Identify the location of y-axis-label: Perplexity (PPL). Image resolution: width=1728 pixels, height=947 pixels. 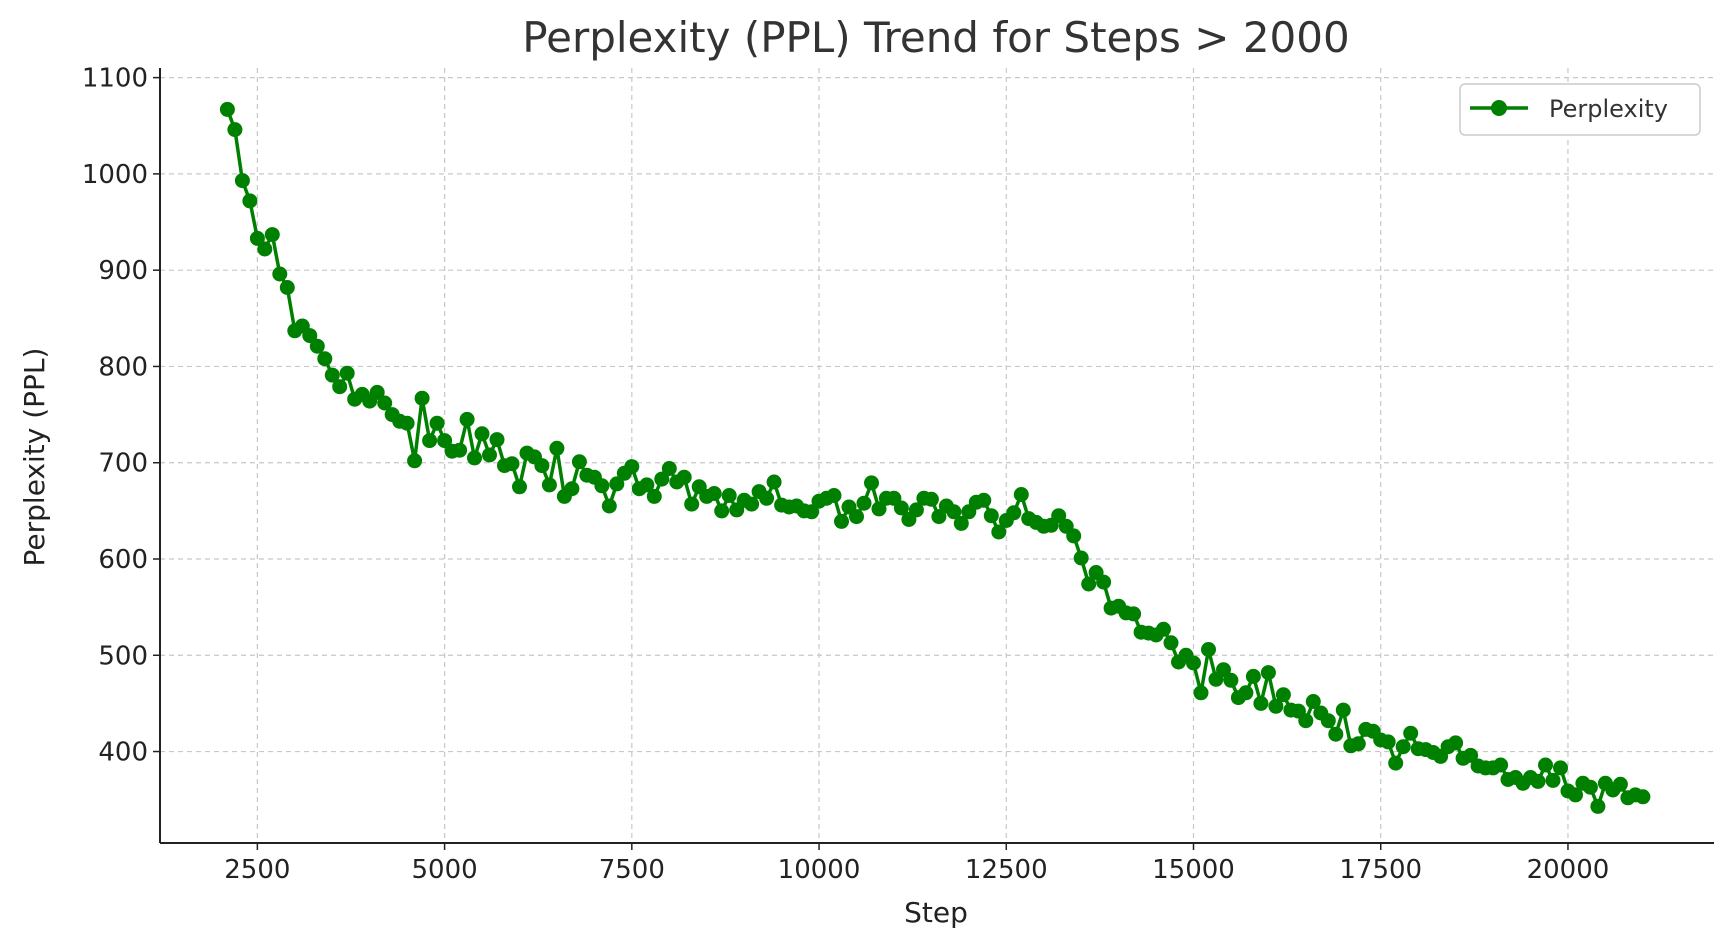
(34, 457).